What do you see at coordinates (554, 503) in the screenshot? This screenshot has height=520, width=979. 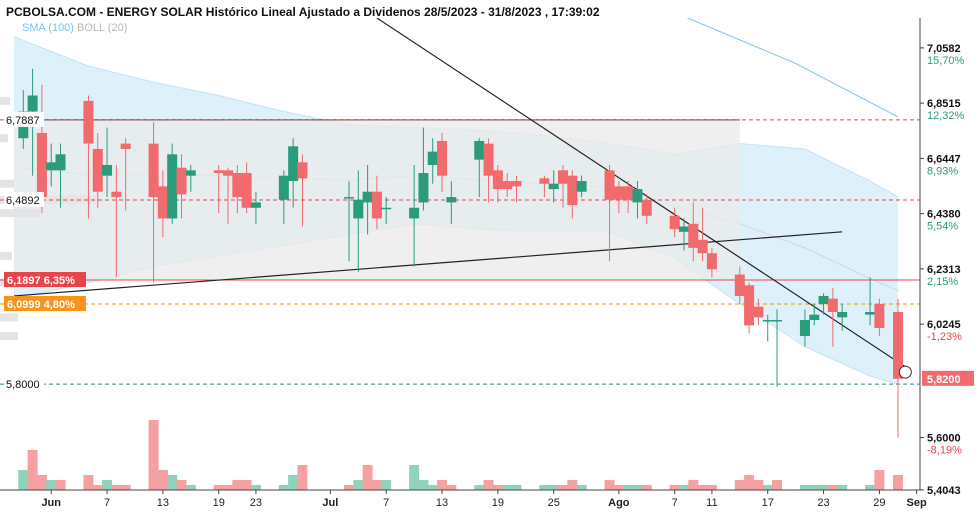 I see `x-tick-label: 25` at bounding box center [554, 503].